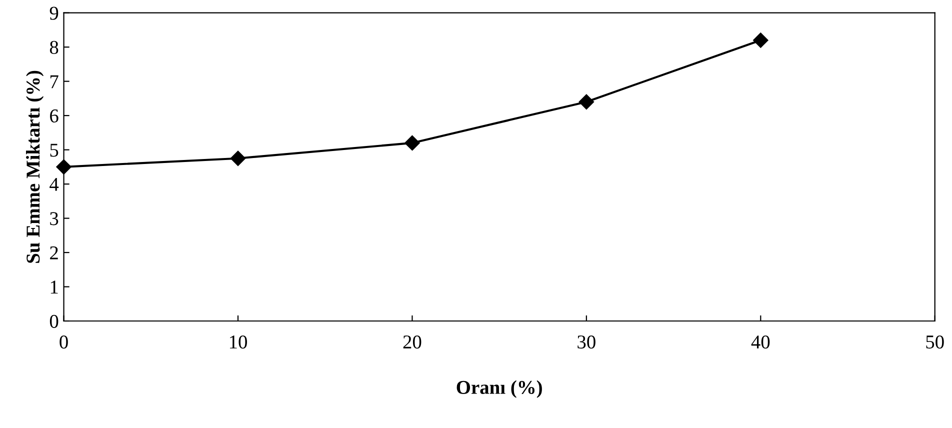 This screenshot has width=952, height=428. I want to click on x-tick-label: 30, so click(587, 342).